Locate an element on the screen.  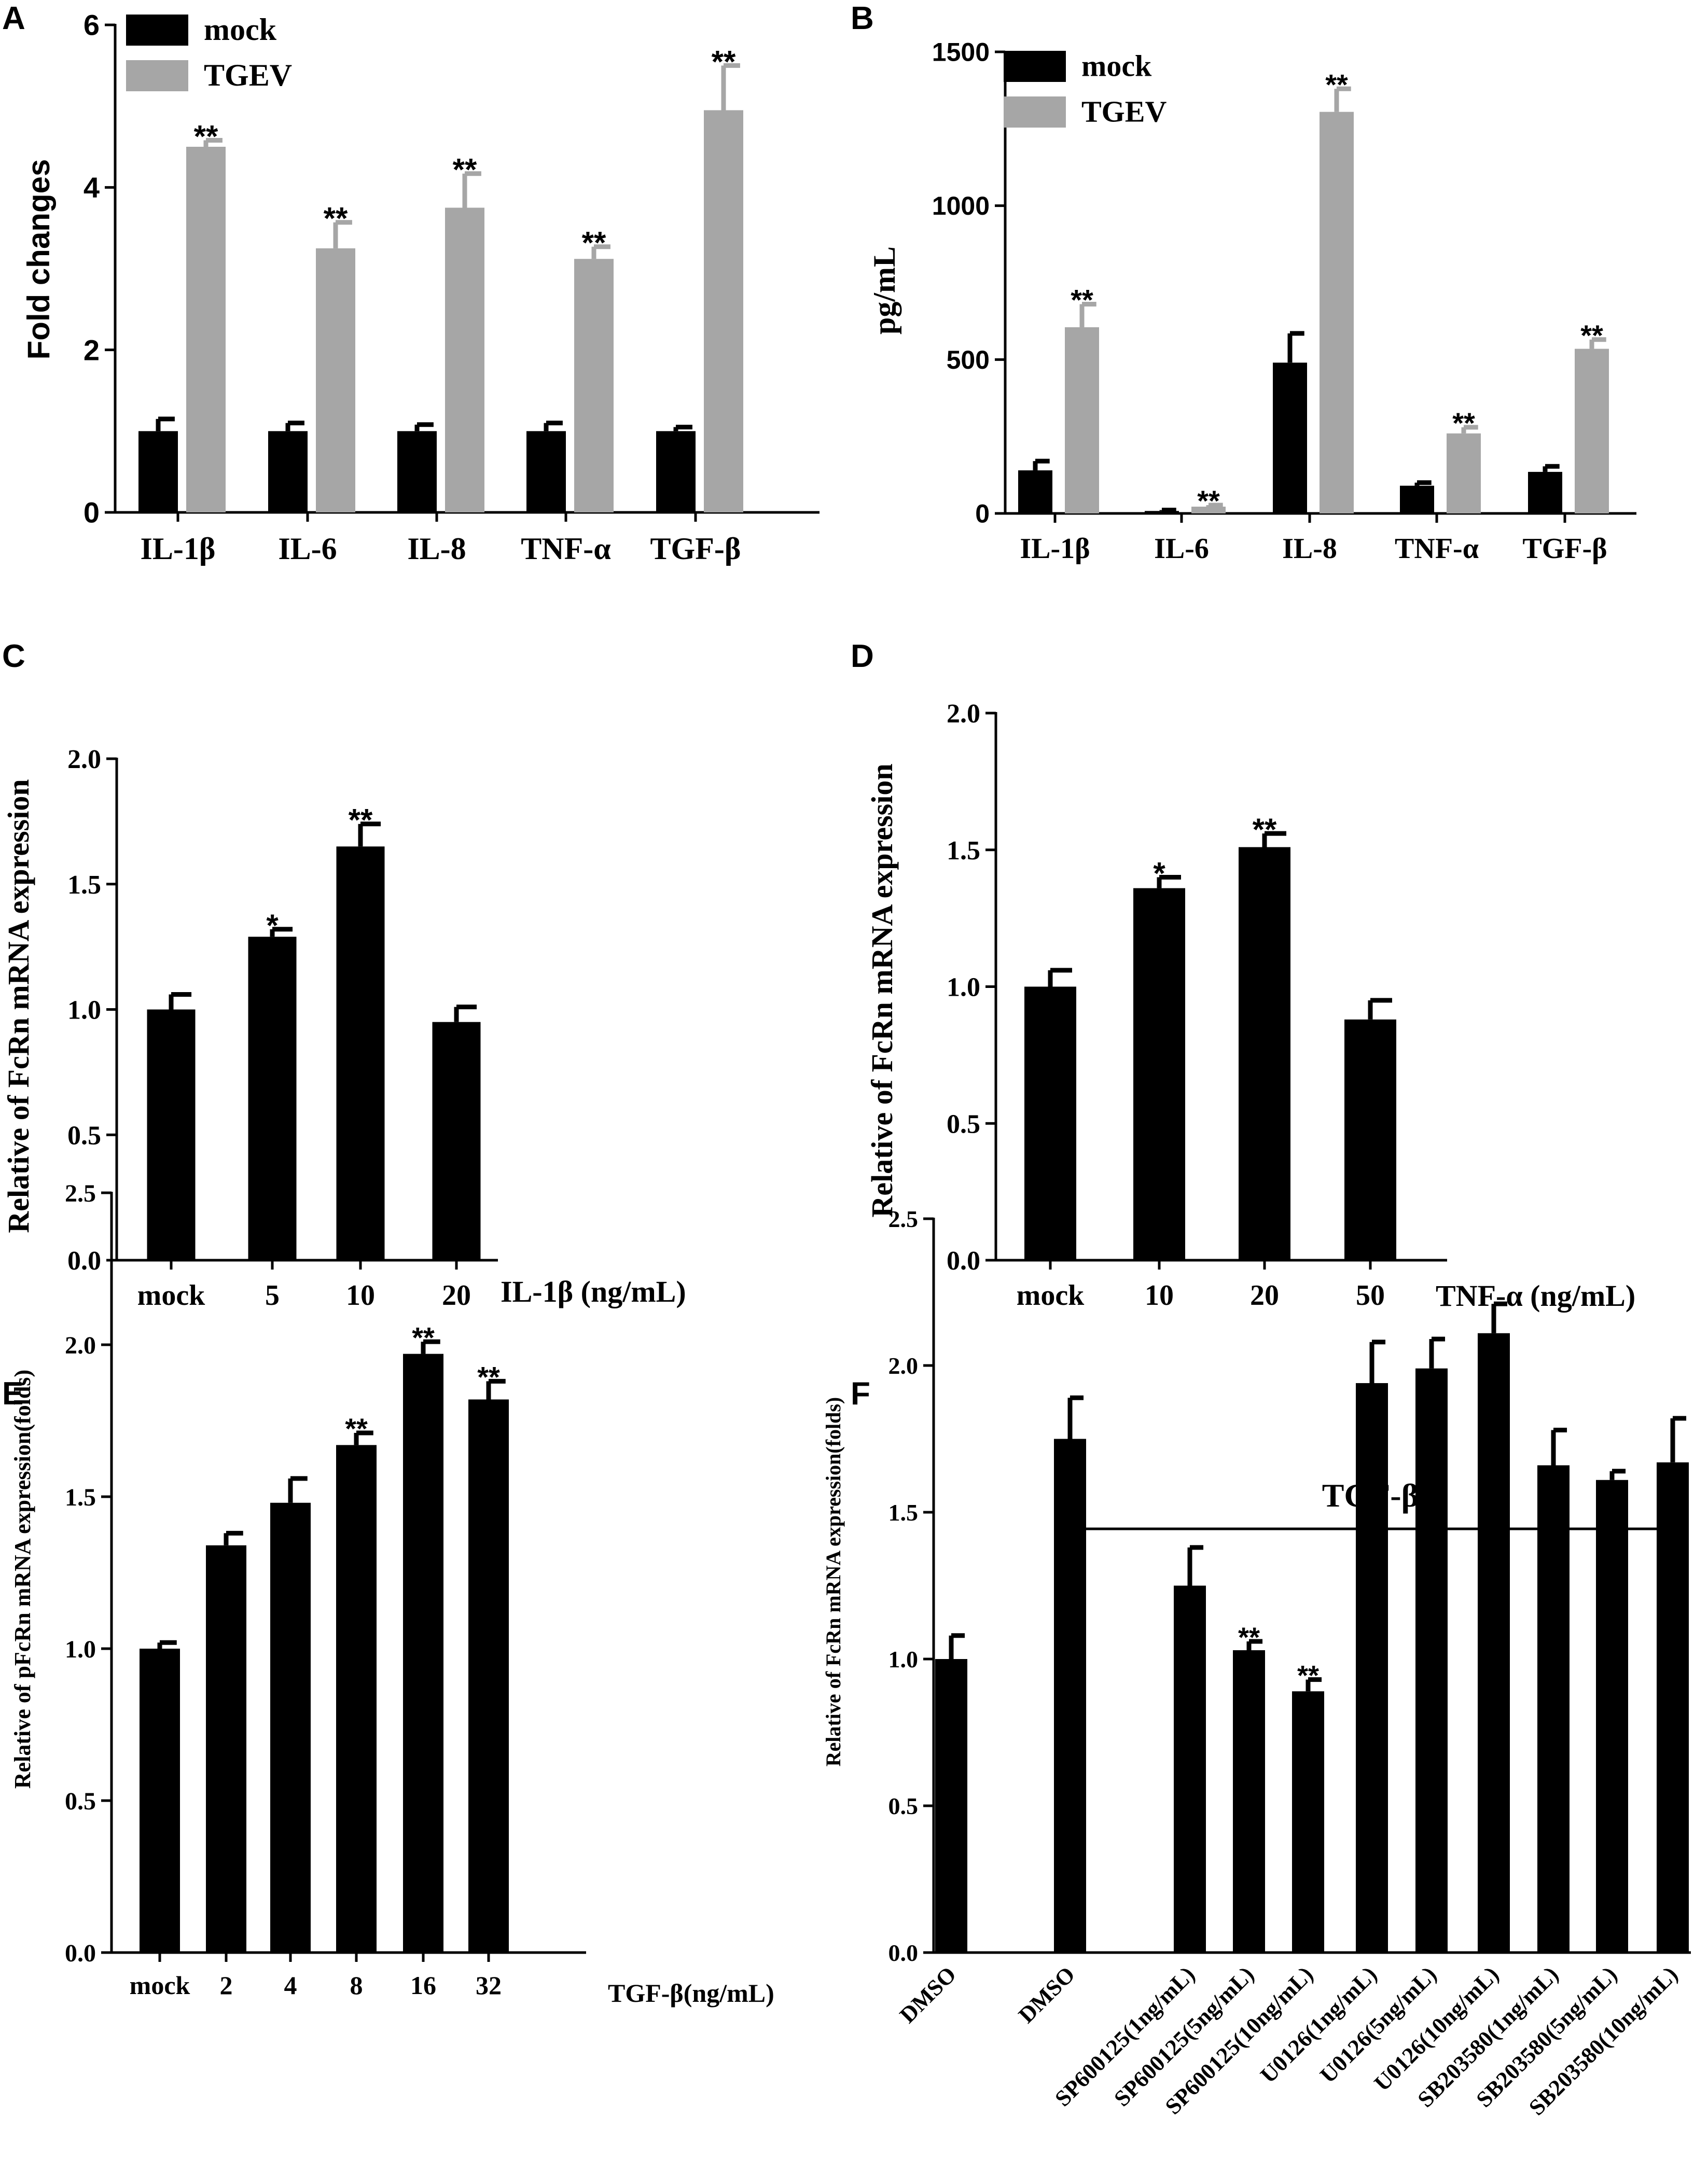
x-tick-label: 8 is located at coordinates (356, 1985).